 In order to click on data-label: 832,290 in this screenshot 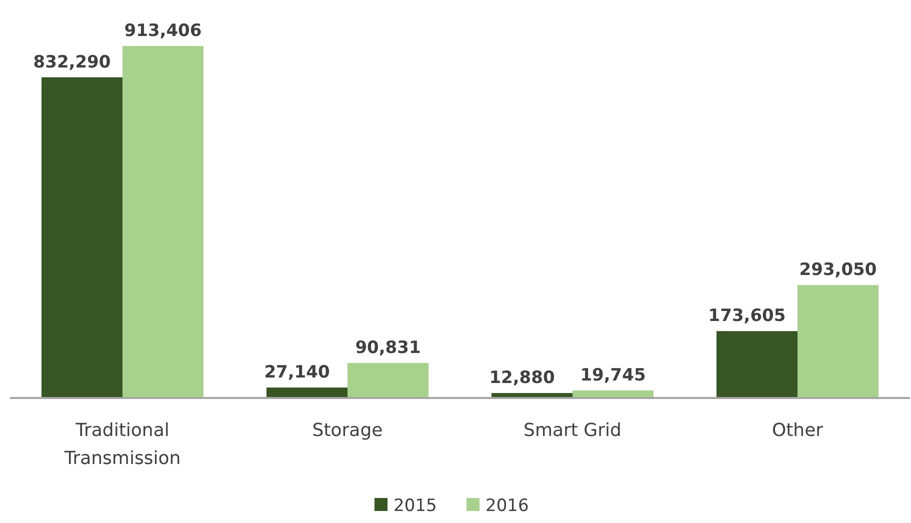, I will do `click(72, 62)`.